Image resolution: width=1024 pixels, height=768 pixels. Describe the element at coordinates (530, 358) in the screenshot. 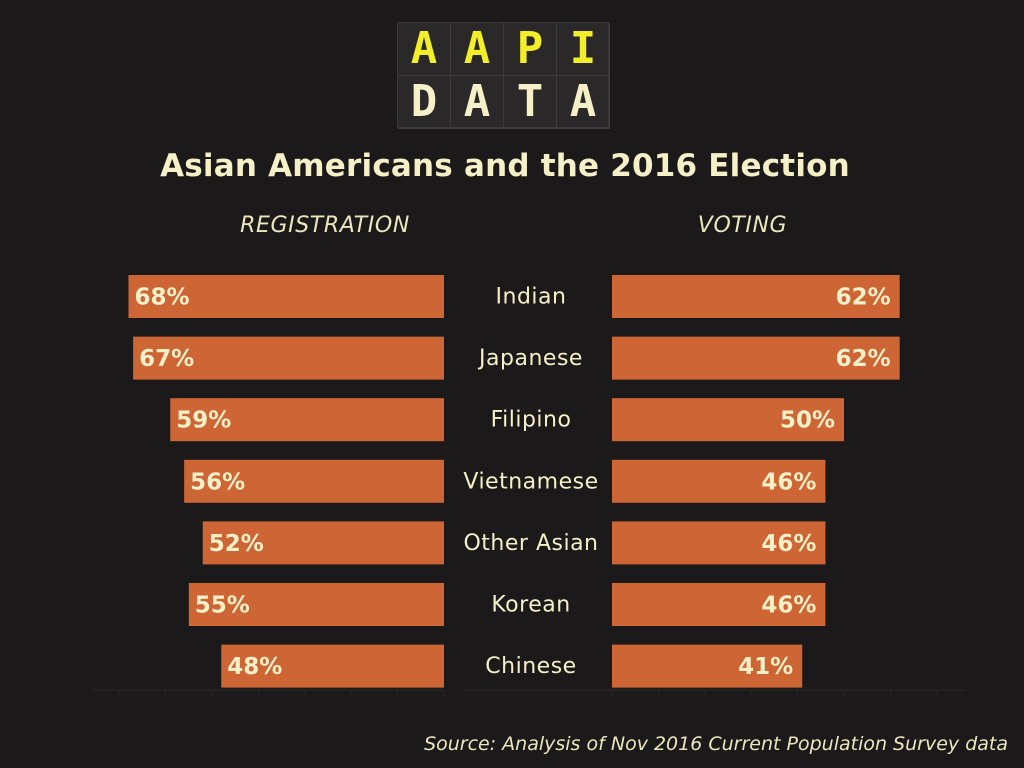

I see `category-label: Japanese` at that location.